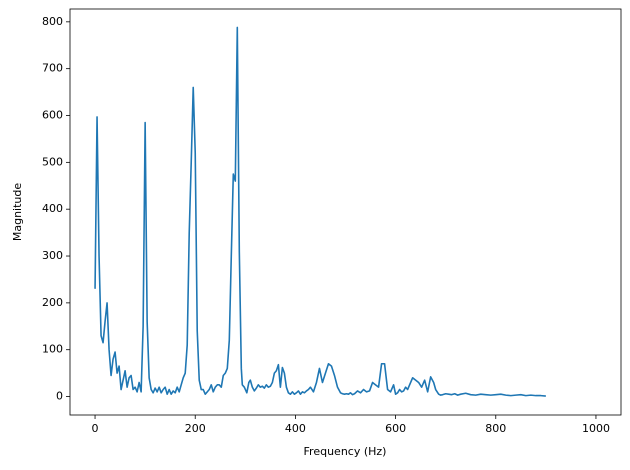  Describe the element at coordinates (52, 302) in the screenshot. I see `y-tick-label: 200` at that location.